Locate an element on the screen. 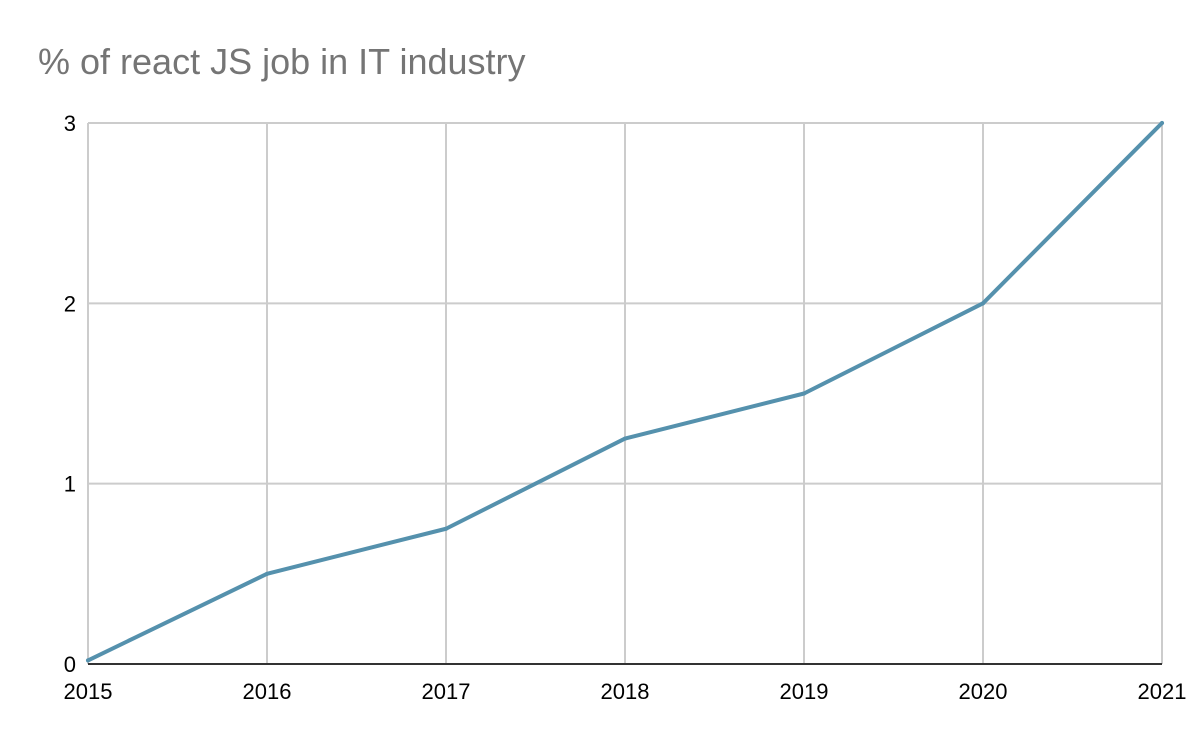  y-tick-label: 3 is located at coordinates (70, 123).